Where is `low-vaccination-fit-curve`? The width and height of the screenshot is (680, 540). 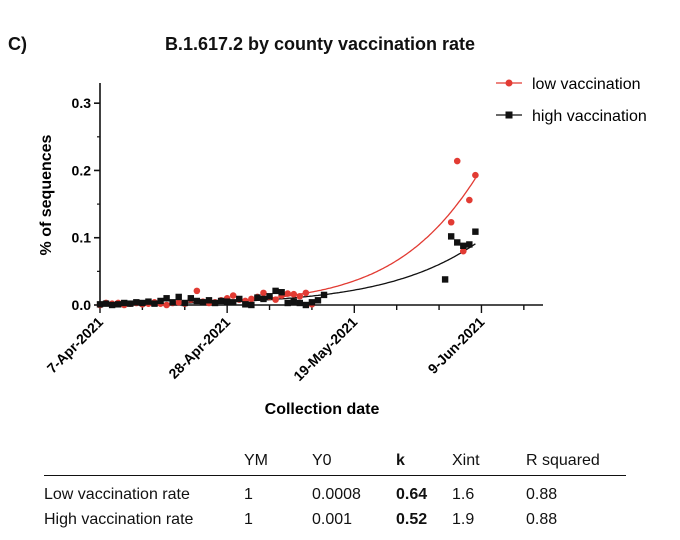
low-vaccination-fit-curve is located at coordinates (287, 242).